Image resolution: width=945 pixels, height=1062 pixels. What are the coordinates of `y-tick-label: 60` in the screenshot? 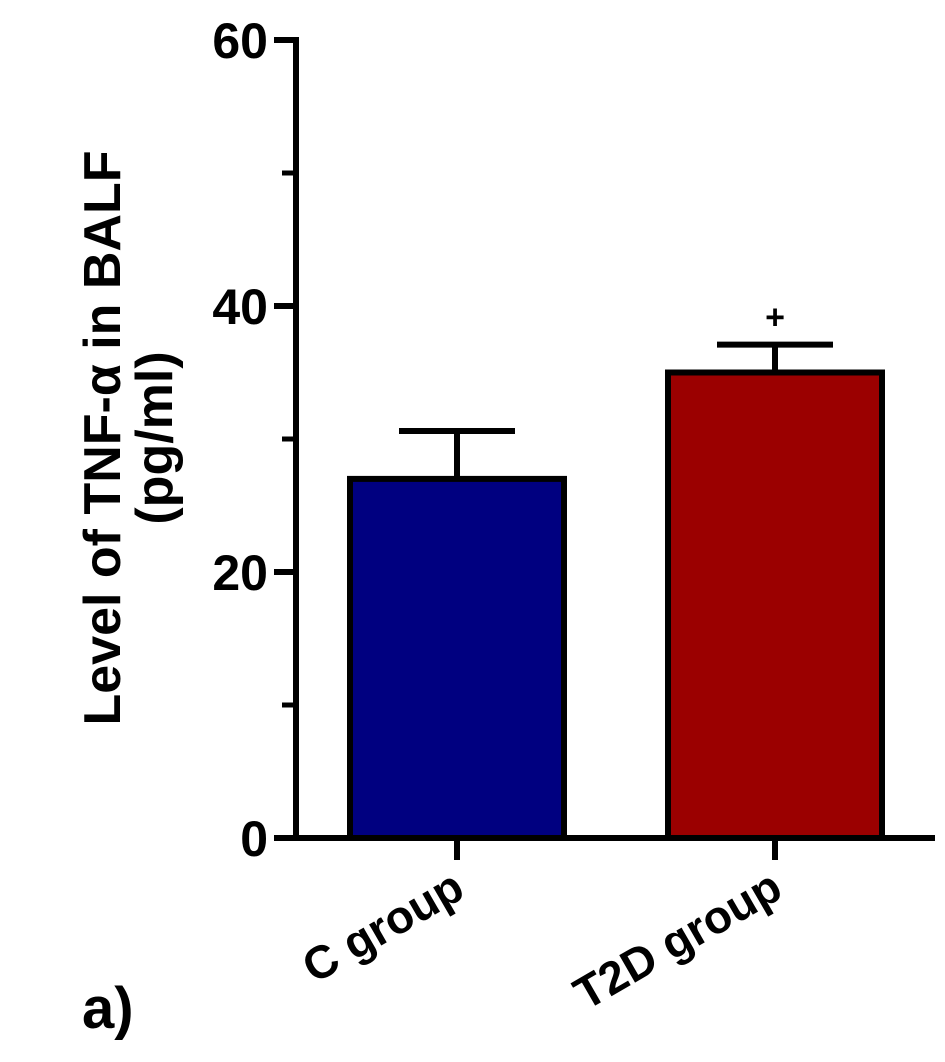 It's located at (240, 41).